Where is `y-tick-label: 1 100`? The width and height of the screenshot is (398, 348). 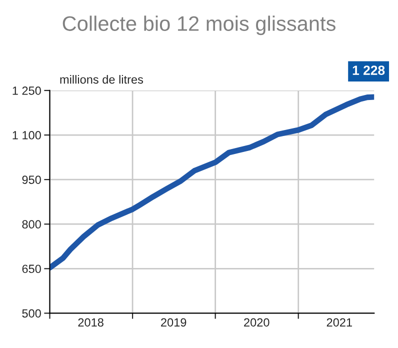 y-tick-label: 1 100 is located at coordinates (26, 135).